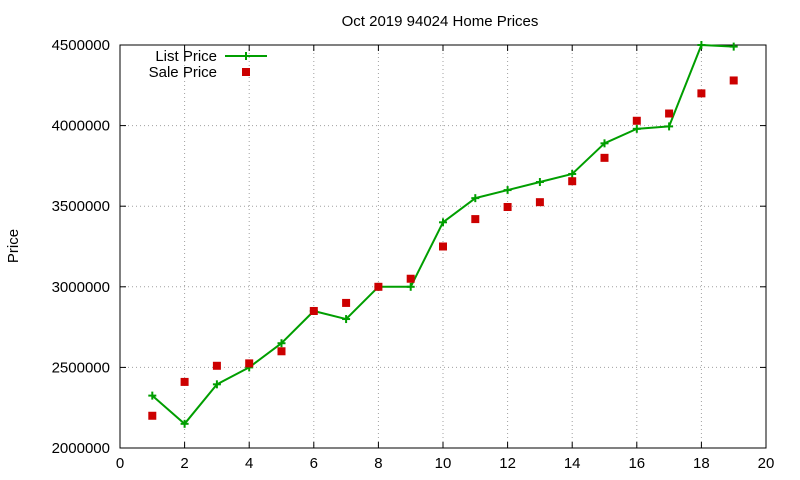 Image resolution: width=800 pixels, height=480 pixels. I want to click on y-tick-label: 3000000, so click(81, 287).